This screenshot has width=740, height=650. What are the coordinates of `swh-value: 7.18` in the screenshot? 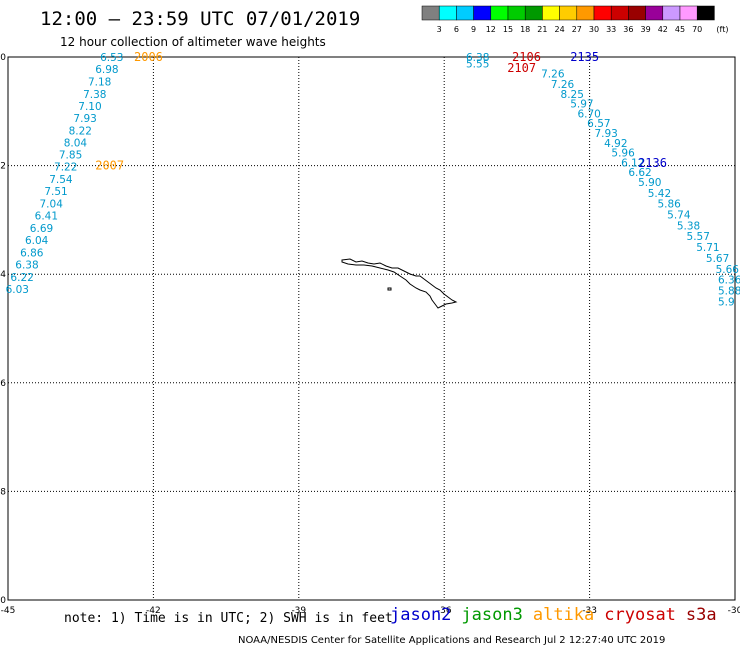 It's located at (99, 82).